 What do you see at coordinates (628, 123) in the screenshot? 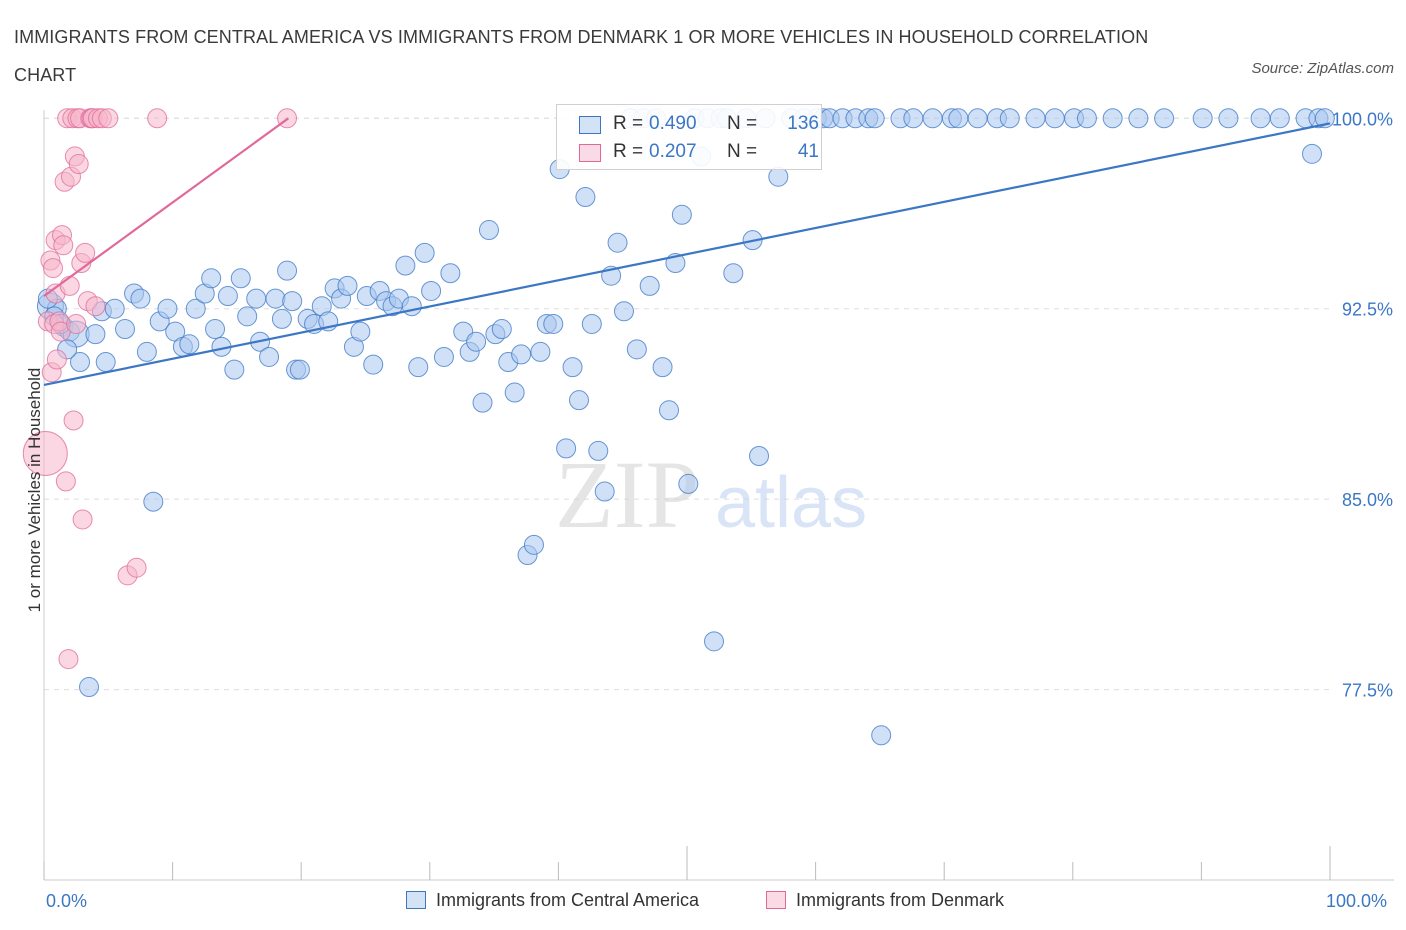
I see `legend-r-label: R =` at bounding box center [628, 123].